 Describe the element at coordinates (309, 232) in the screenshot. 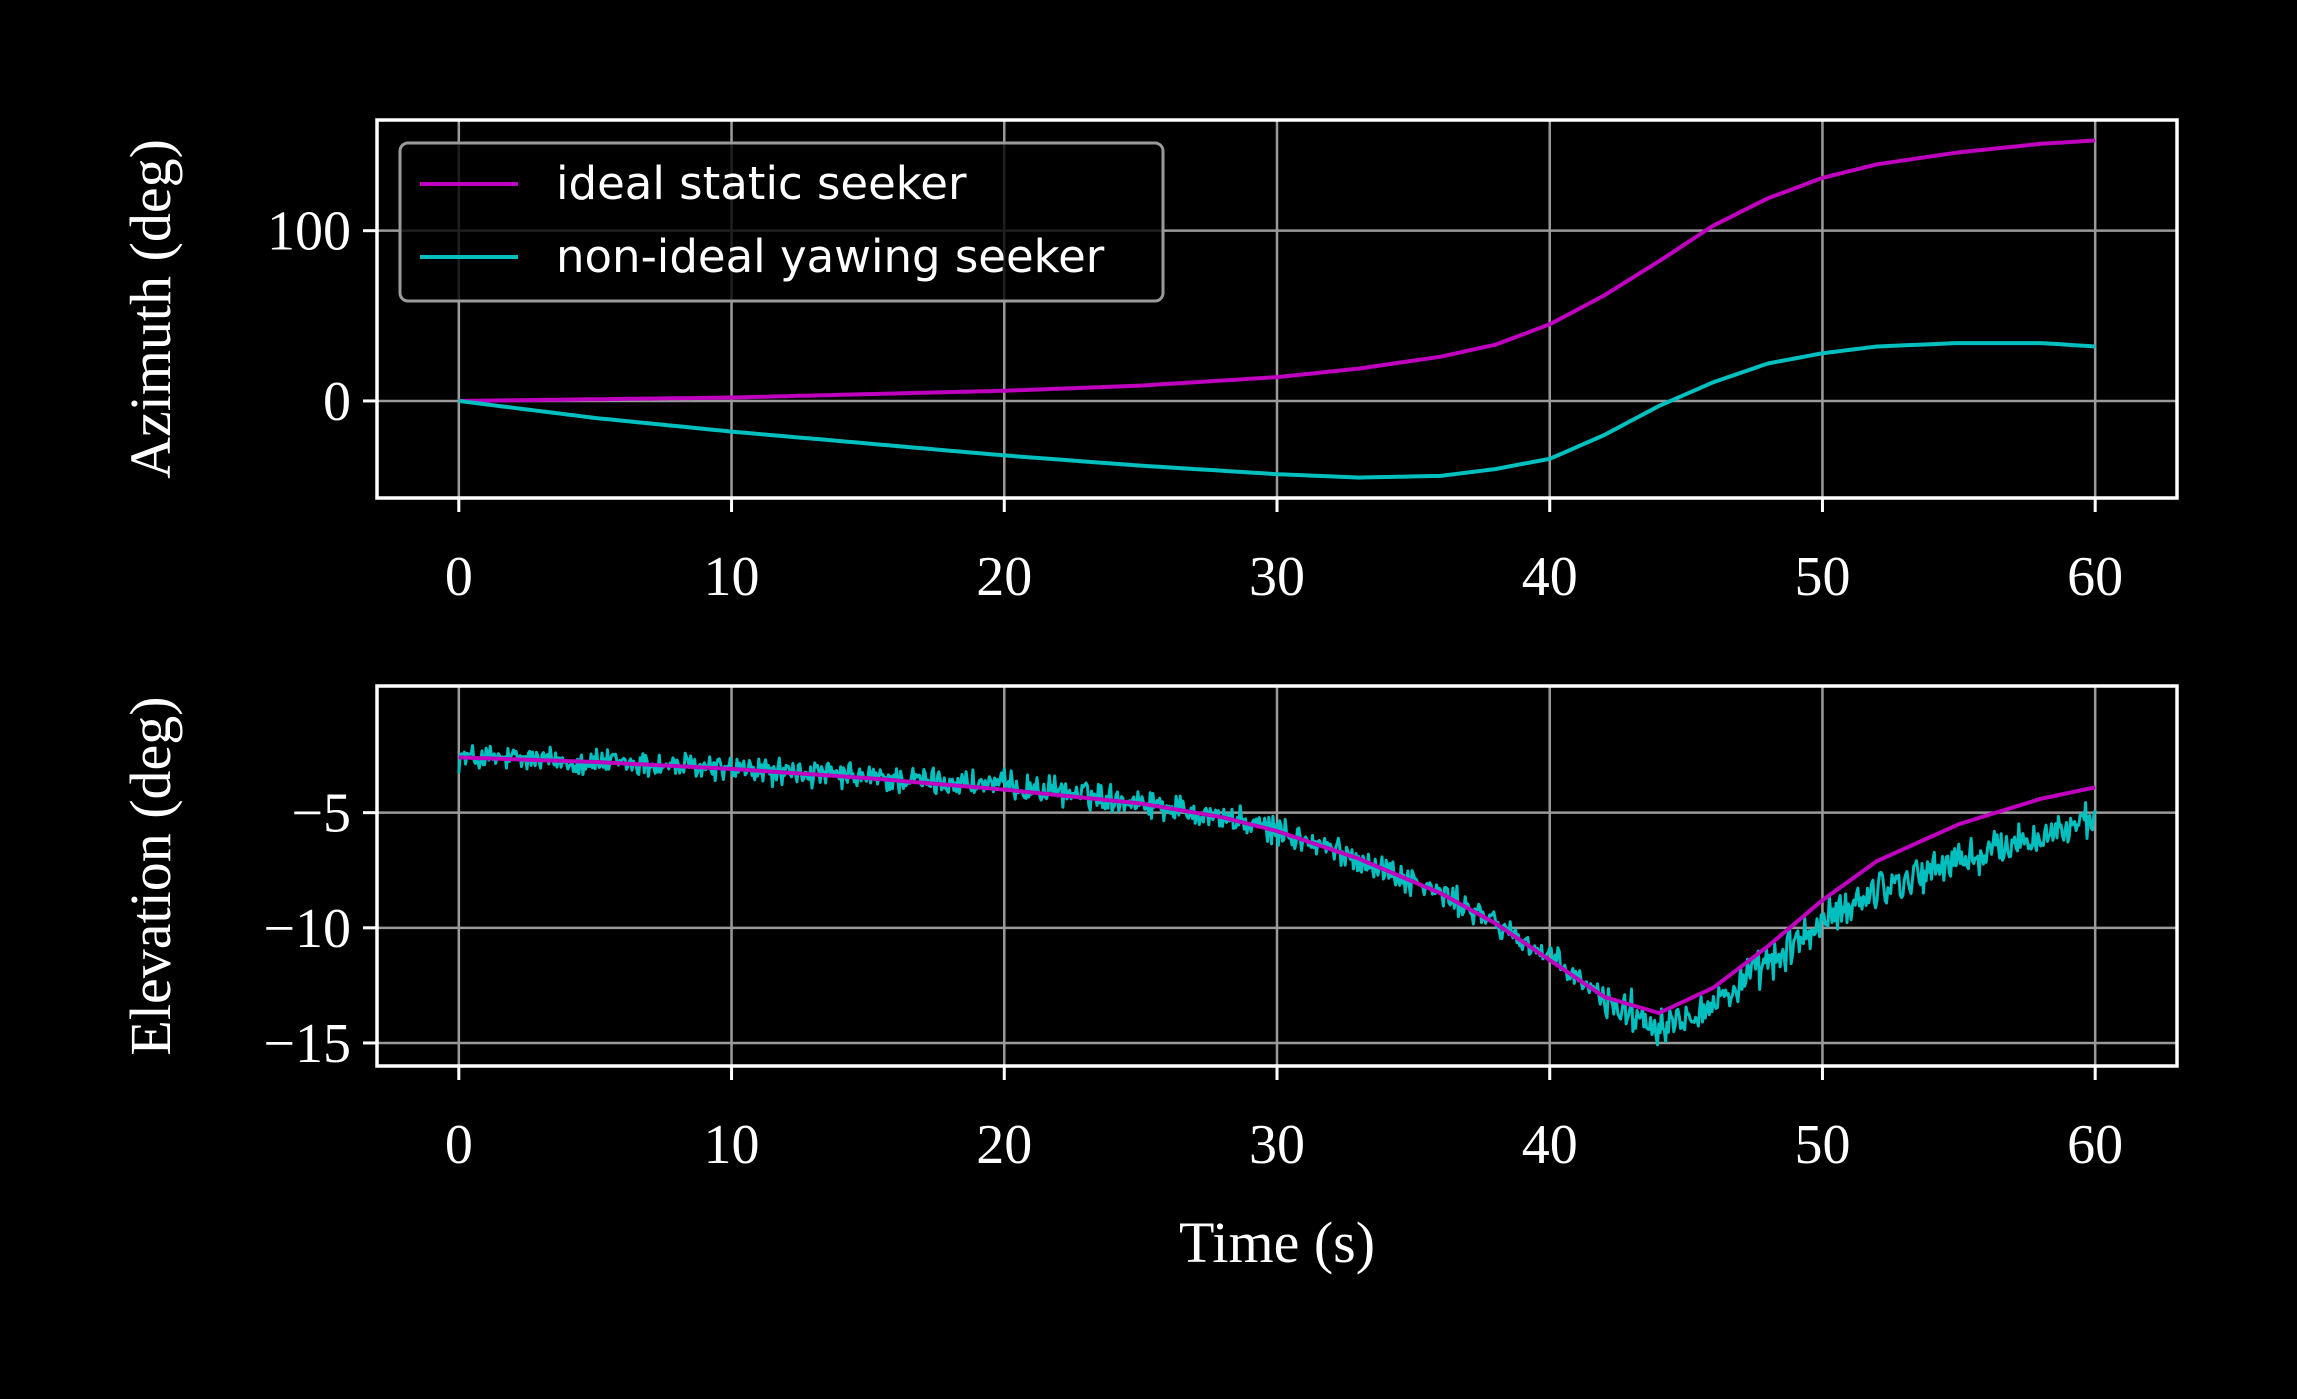

I see `y-tick-label: 100` at that location.